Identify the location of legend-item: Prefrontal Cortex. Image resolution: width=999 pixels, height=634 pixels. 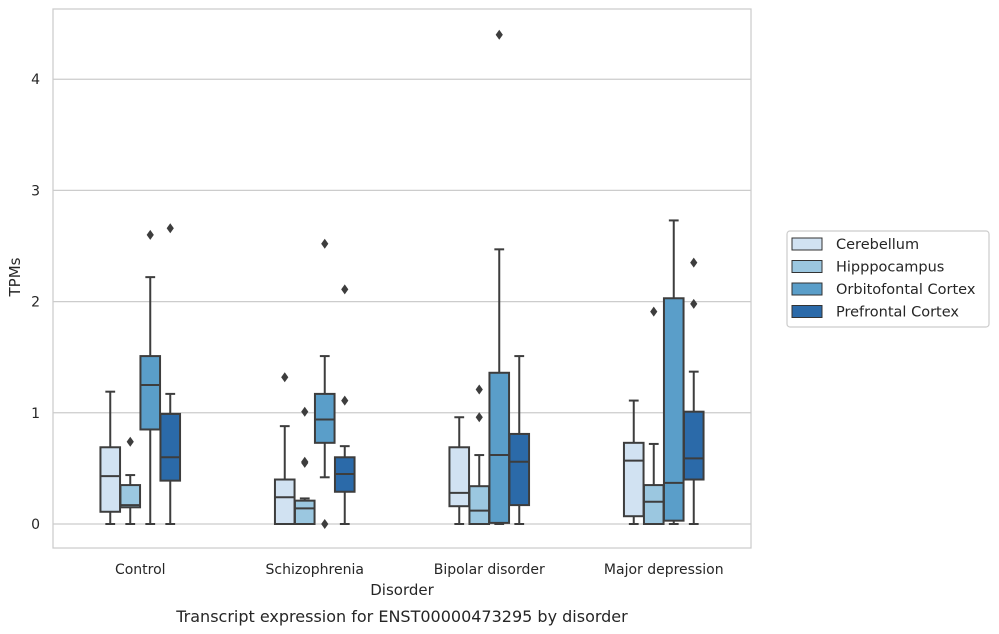
(875, 313).